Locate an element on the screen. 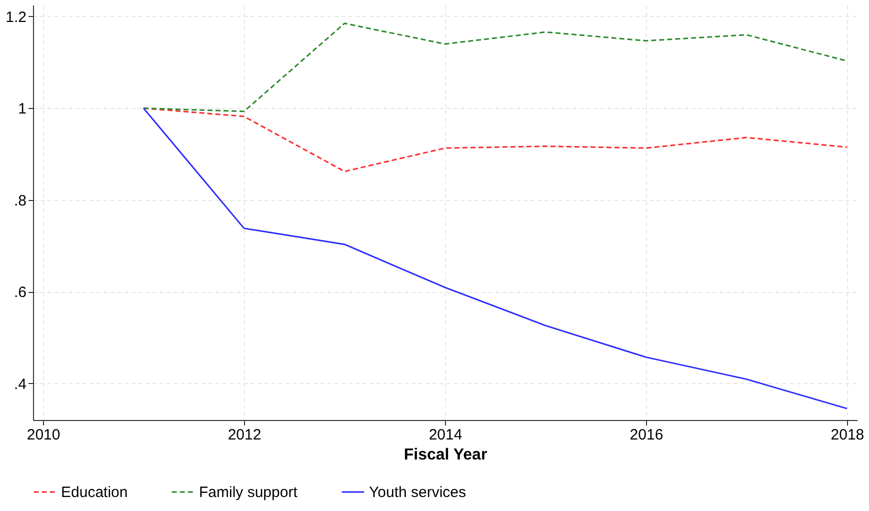  x-tick-label: 2012 is located at coordinates (245, 435).